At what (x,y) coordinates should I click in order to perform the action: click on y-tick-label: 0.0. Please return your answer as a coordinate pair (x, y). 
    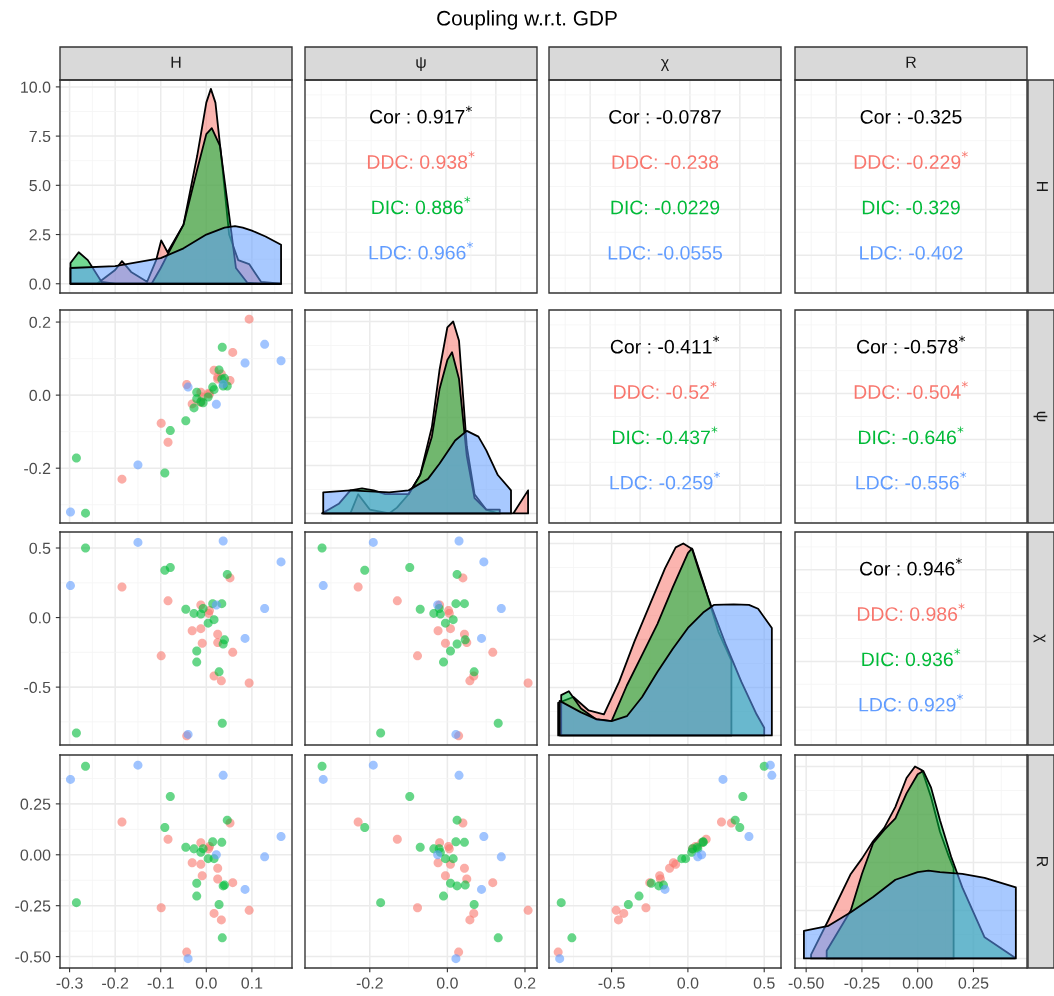
    Looking at the image, I should click on (40, 284).